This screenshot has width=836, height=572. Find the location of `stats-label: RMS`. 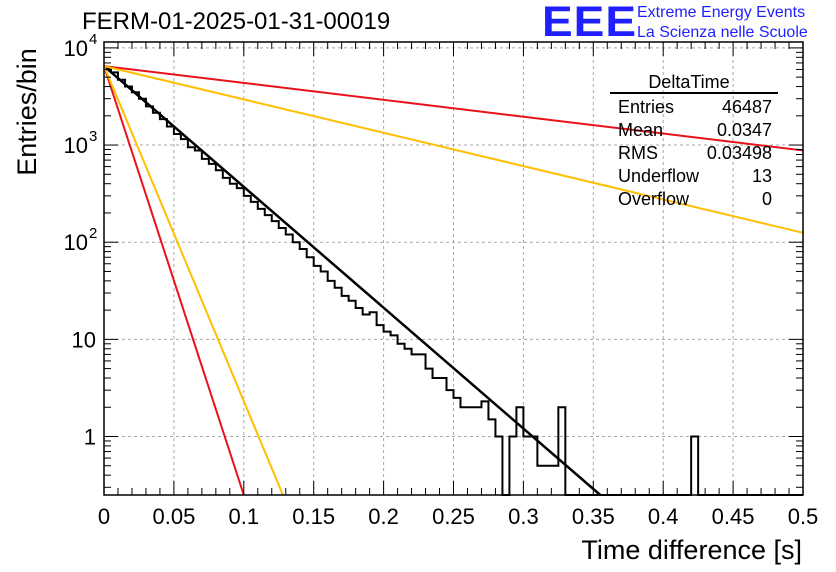

stats-label: RMS is located at coordinates (638, 153).